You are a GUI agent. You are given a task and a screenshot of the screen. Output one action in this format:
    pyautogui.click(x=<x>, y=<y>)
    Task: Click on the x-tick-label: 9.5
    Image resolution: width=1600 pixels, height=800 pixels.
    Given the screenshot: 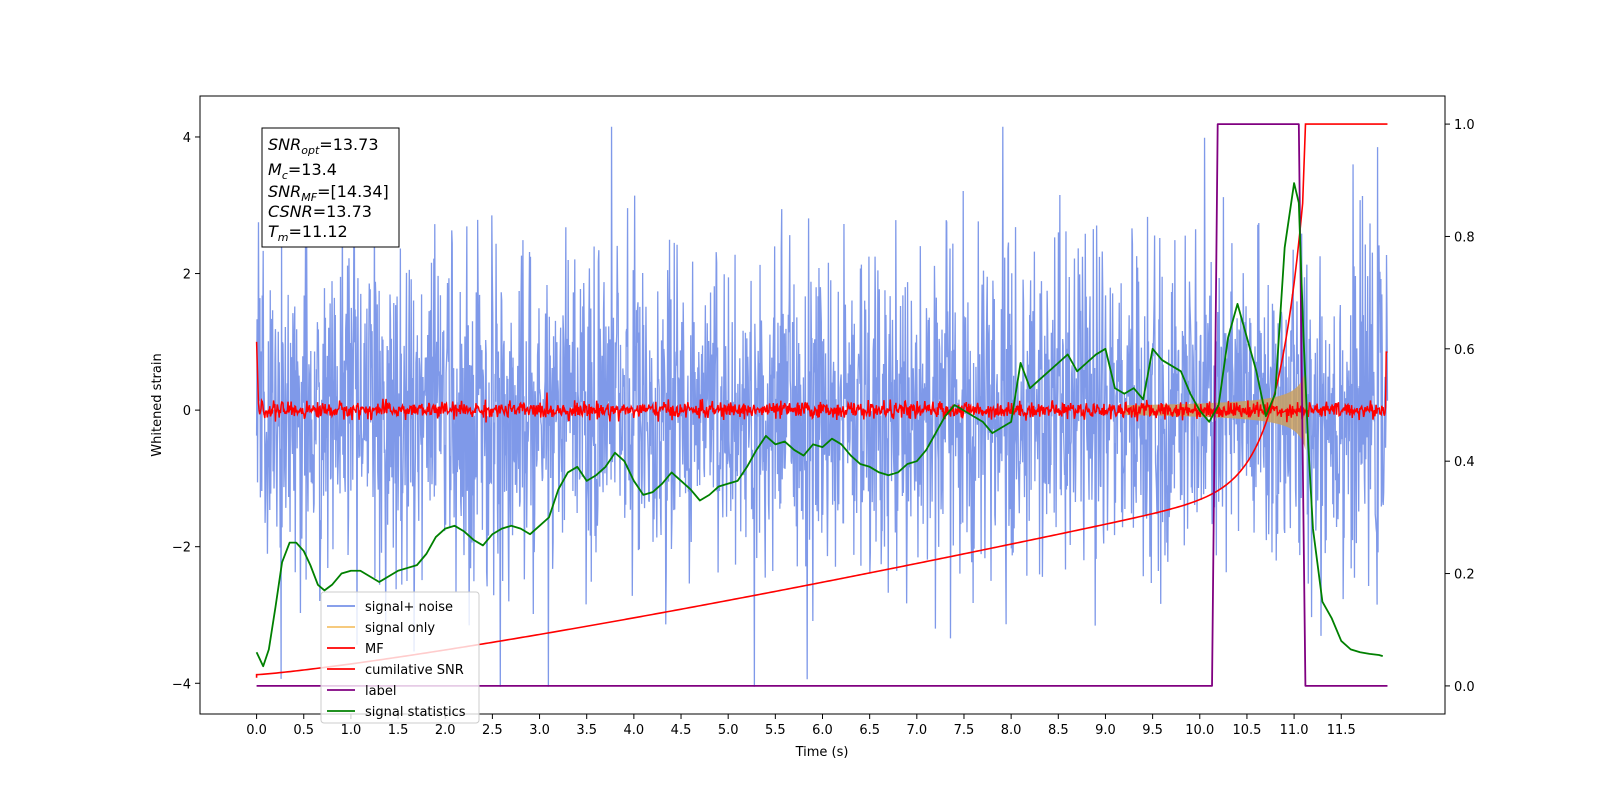 What is the action you would take?
    pyautogui.click(x=1152, y=730)
    